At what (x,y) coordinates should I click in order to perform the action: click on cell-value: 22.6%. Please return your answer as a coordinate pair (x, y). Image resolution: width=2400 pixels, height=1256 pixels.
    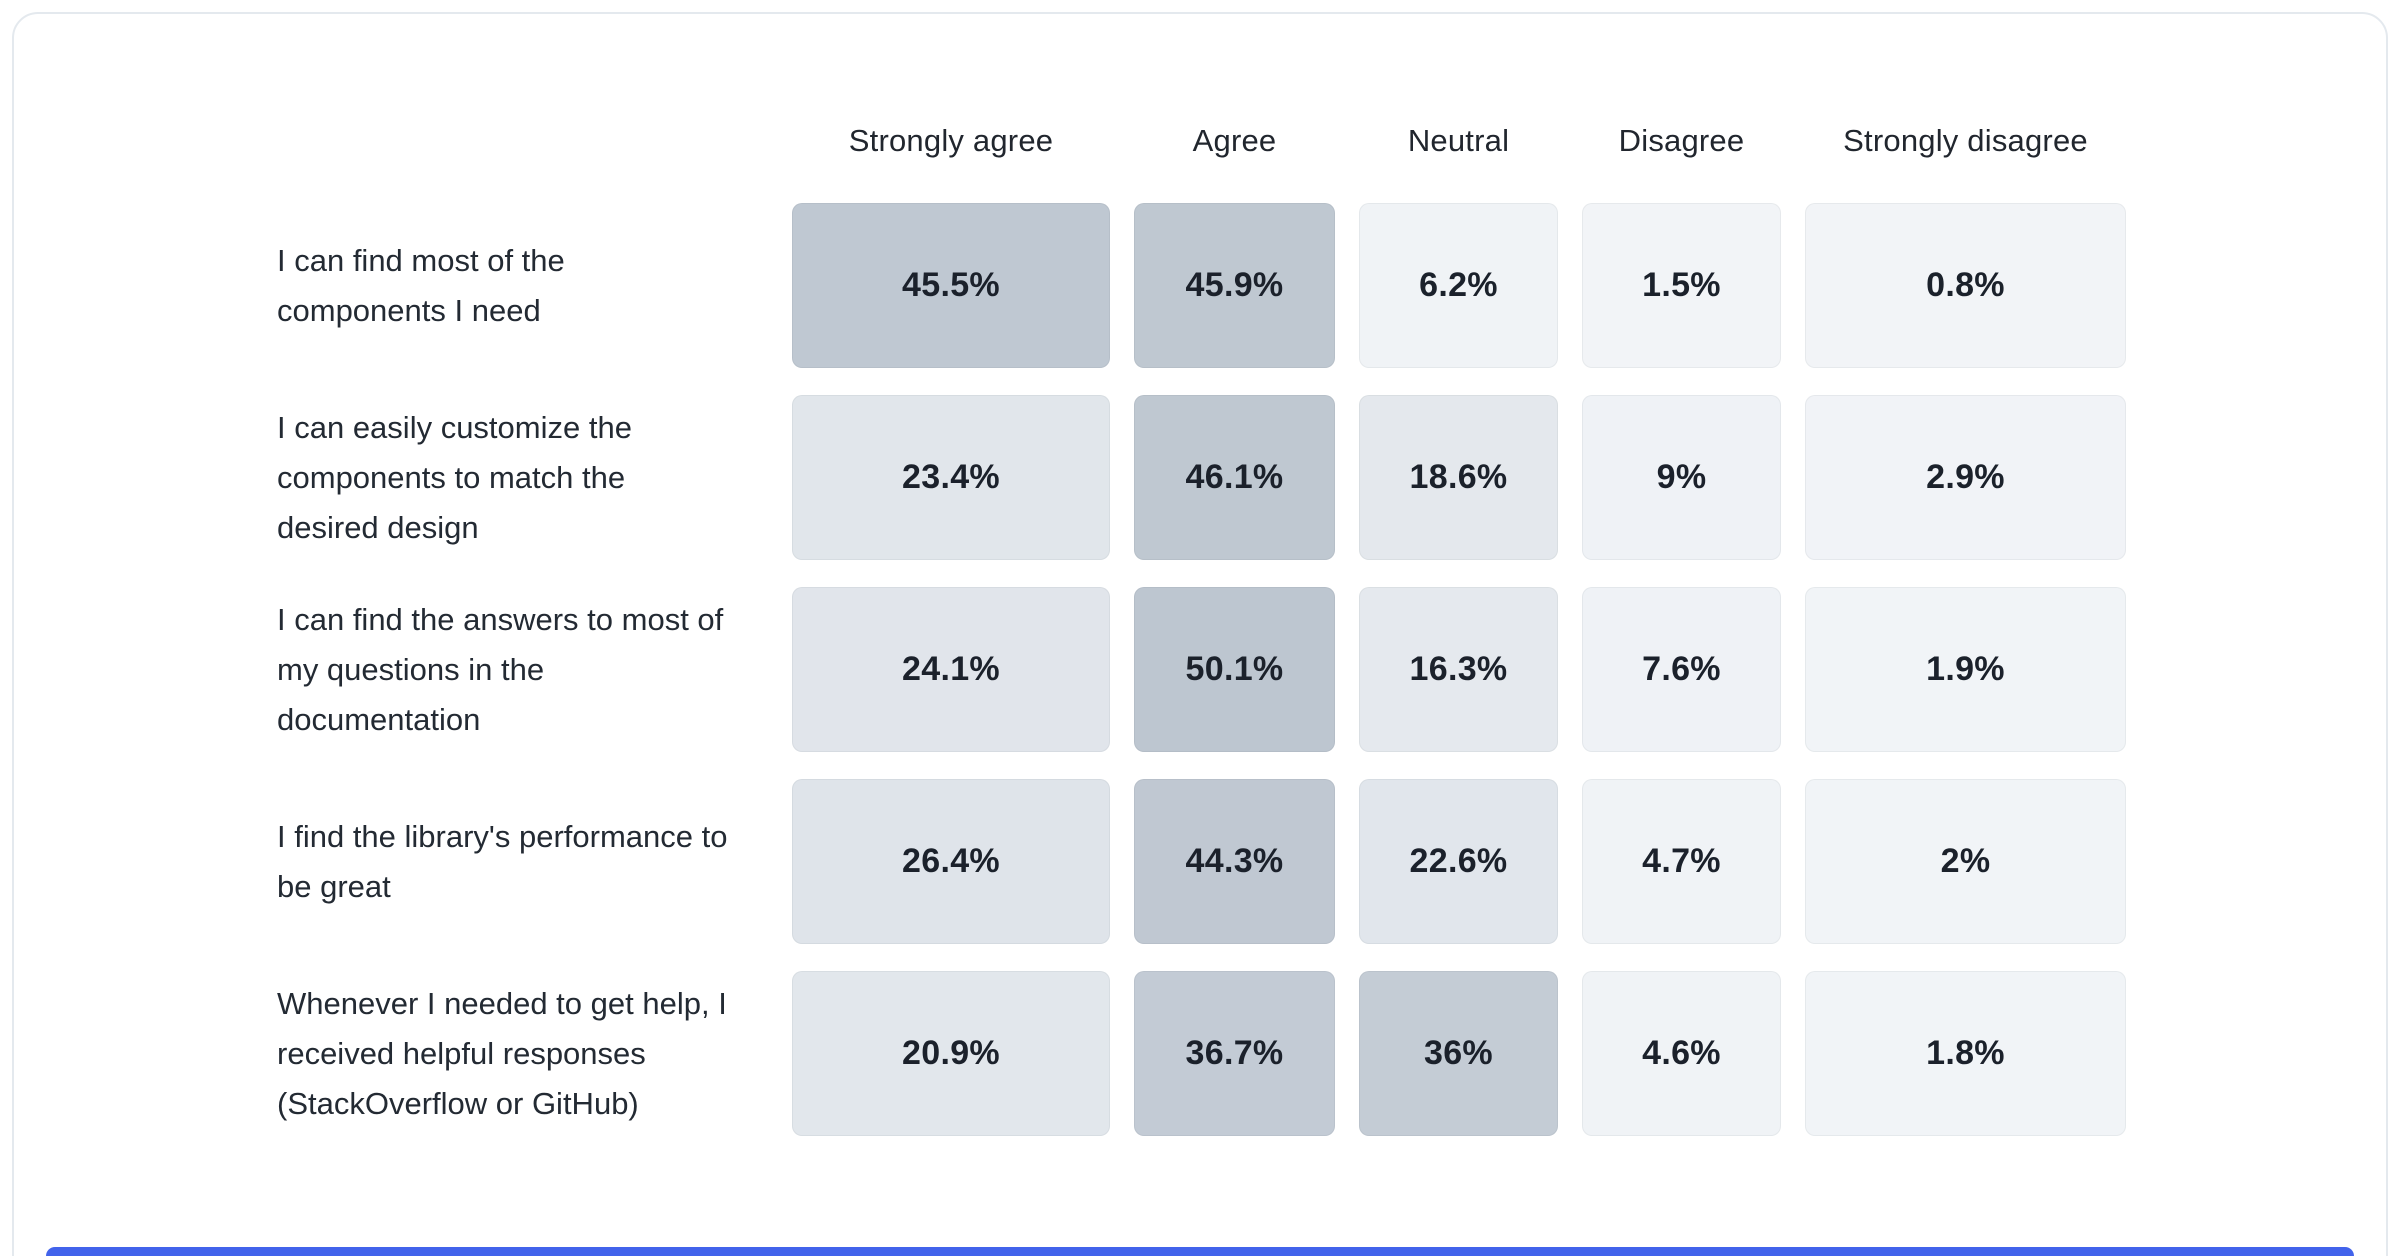
    Looking at the image, I should click on (1458, 861).